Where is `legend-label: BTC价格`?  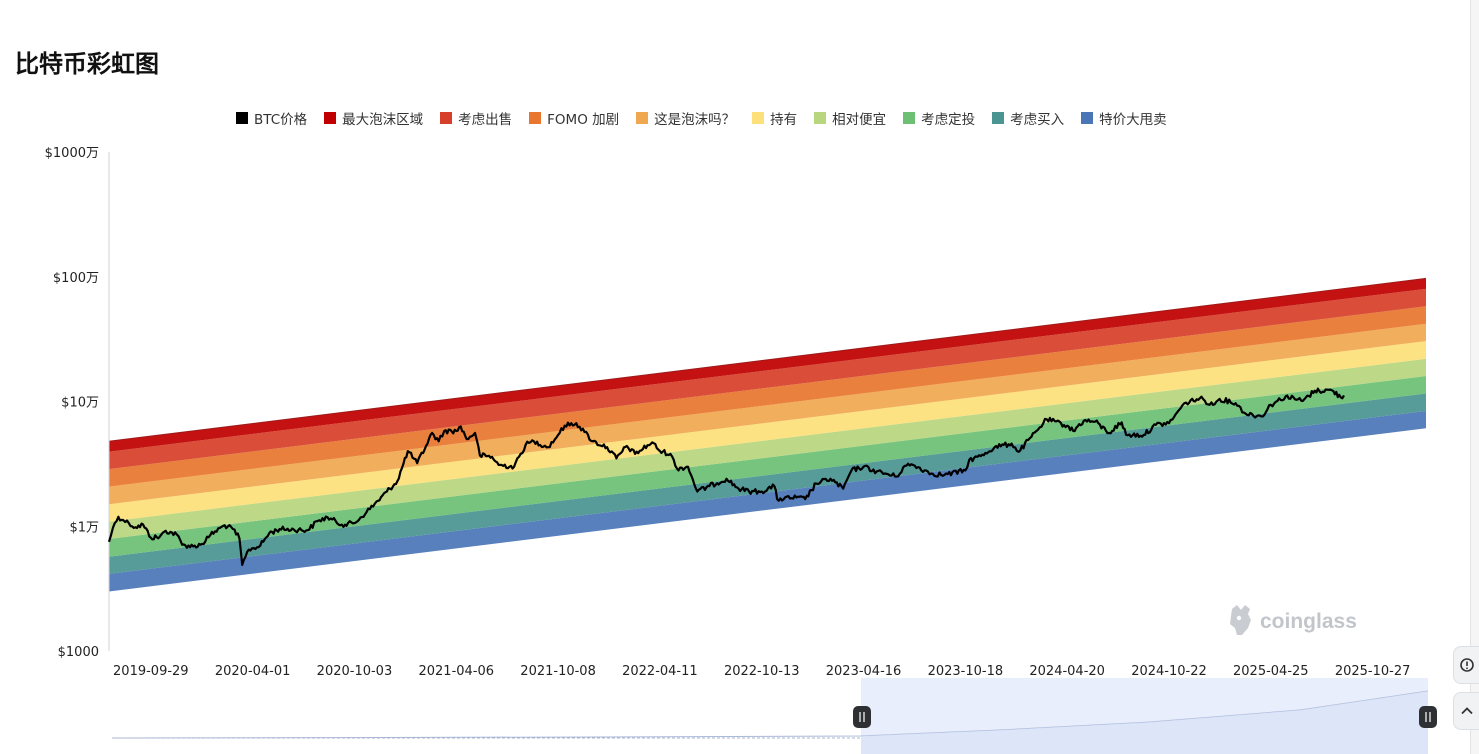
legend-label: BTC价格 is located at coordinates (281, 120).